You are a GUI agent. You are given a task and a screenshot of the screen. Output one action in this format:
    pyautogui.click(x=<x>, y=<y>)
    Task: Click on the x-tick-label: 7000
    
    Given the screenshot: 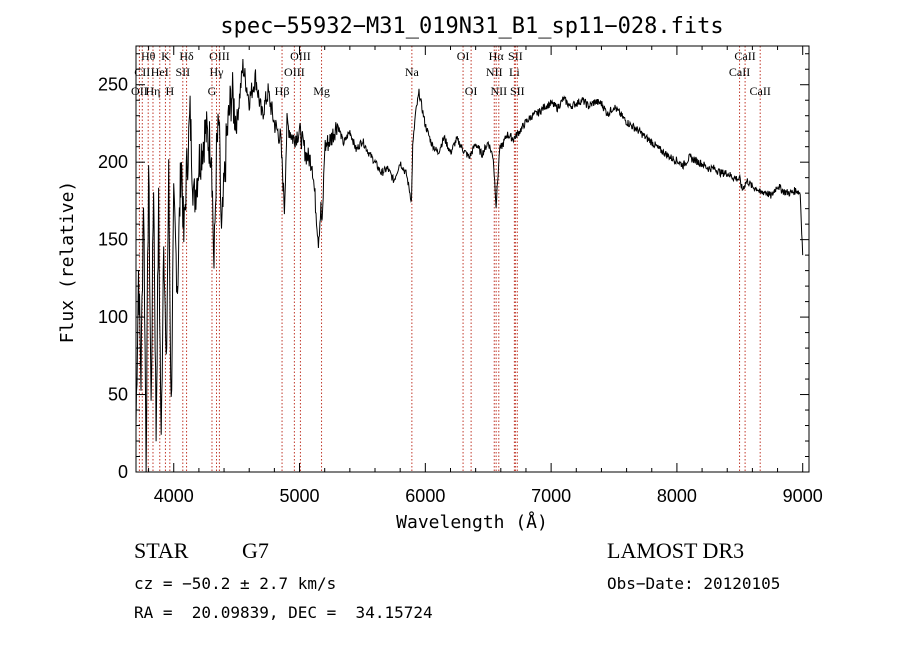 What is the action you would take?
    pyautogui.click(x=551, y=496)
    